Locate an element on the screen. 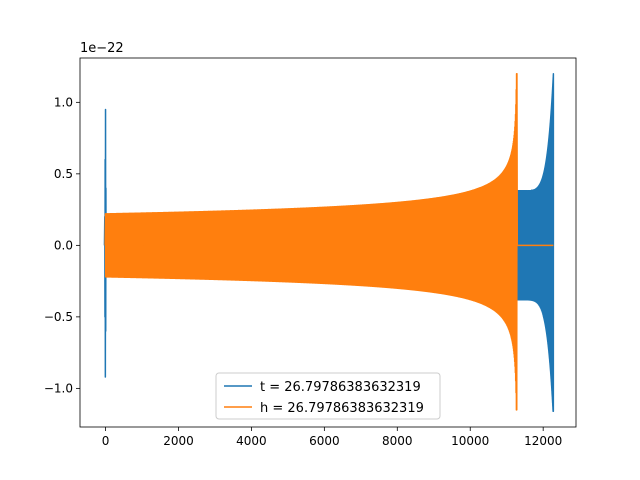  x-tick-label: 2000 is located at coordinates (178, 441).